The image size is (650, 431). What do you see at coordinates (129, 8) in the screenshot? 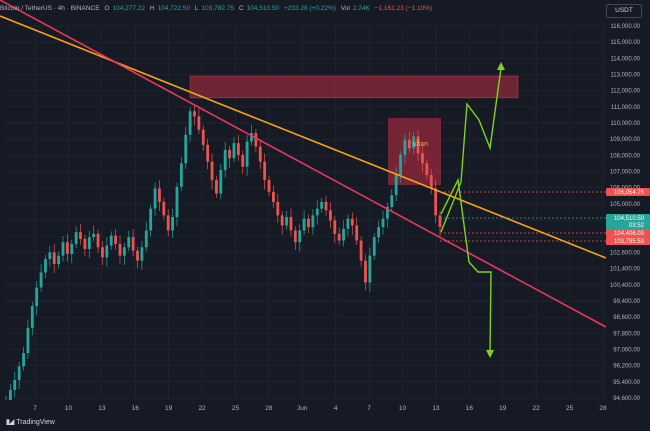
I see `open-value: 104,277.22` at bounding box center [129, 8].